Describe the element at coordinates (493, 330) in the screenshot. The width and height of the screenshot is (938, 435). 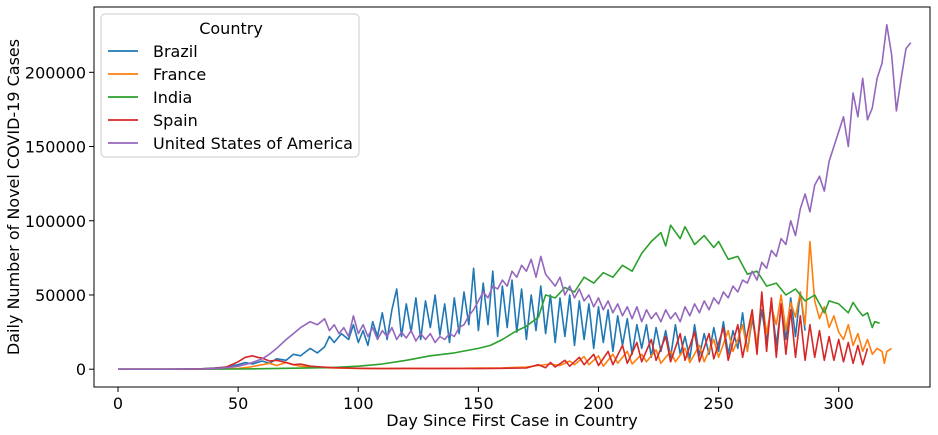
I see `series-line-spain` at that location.